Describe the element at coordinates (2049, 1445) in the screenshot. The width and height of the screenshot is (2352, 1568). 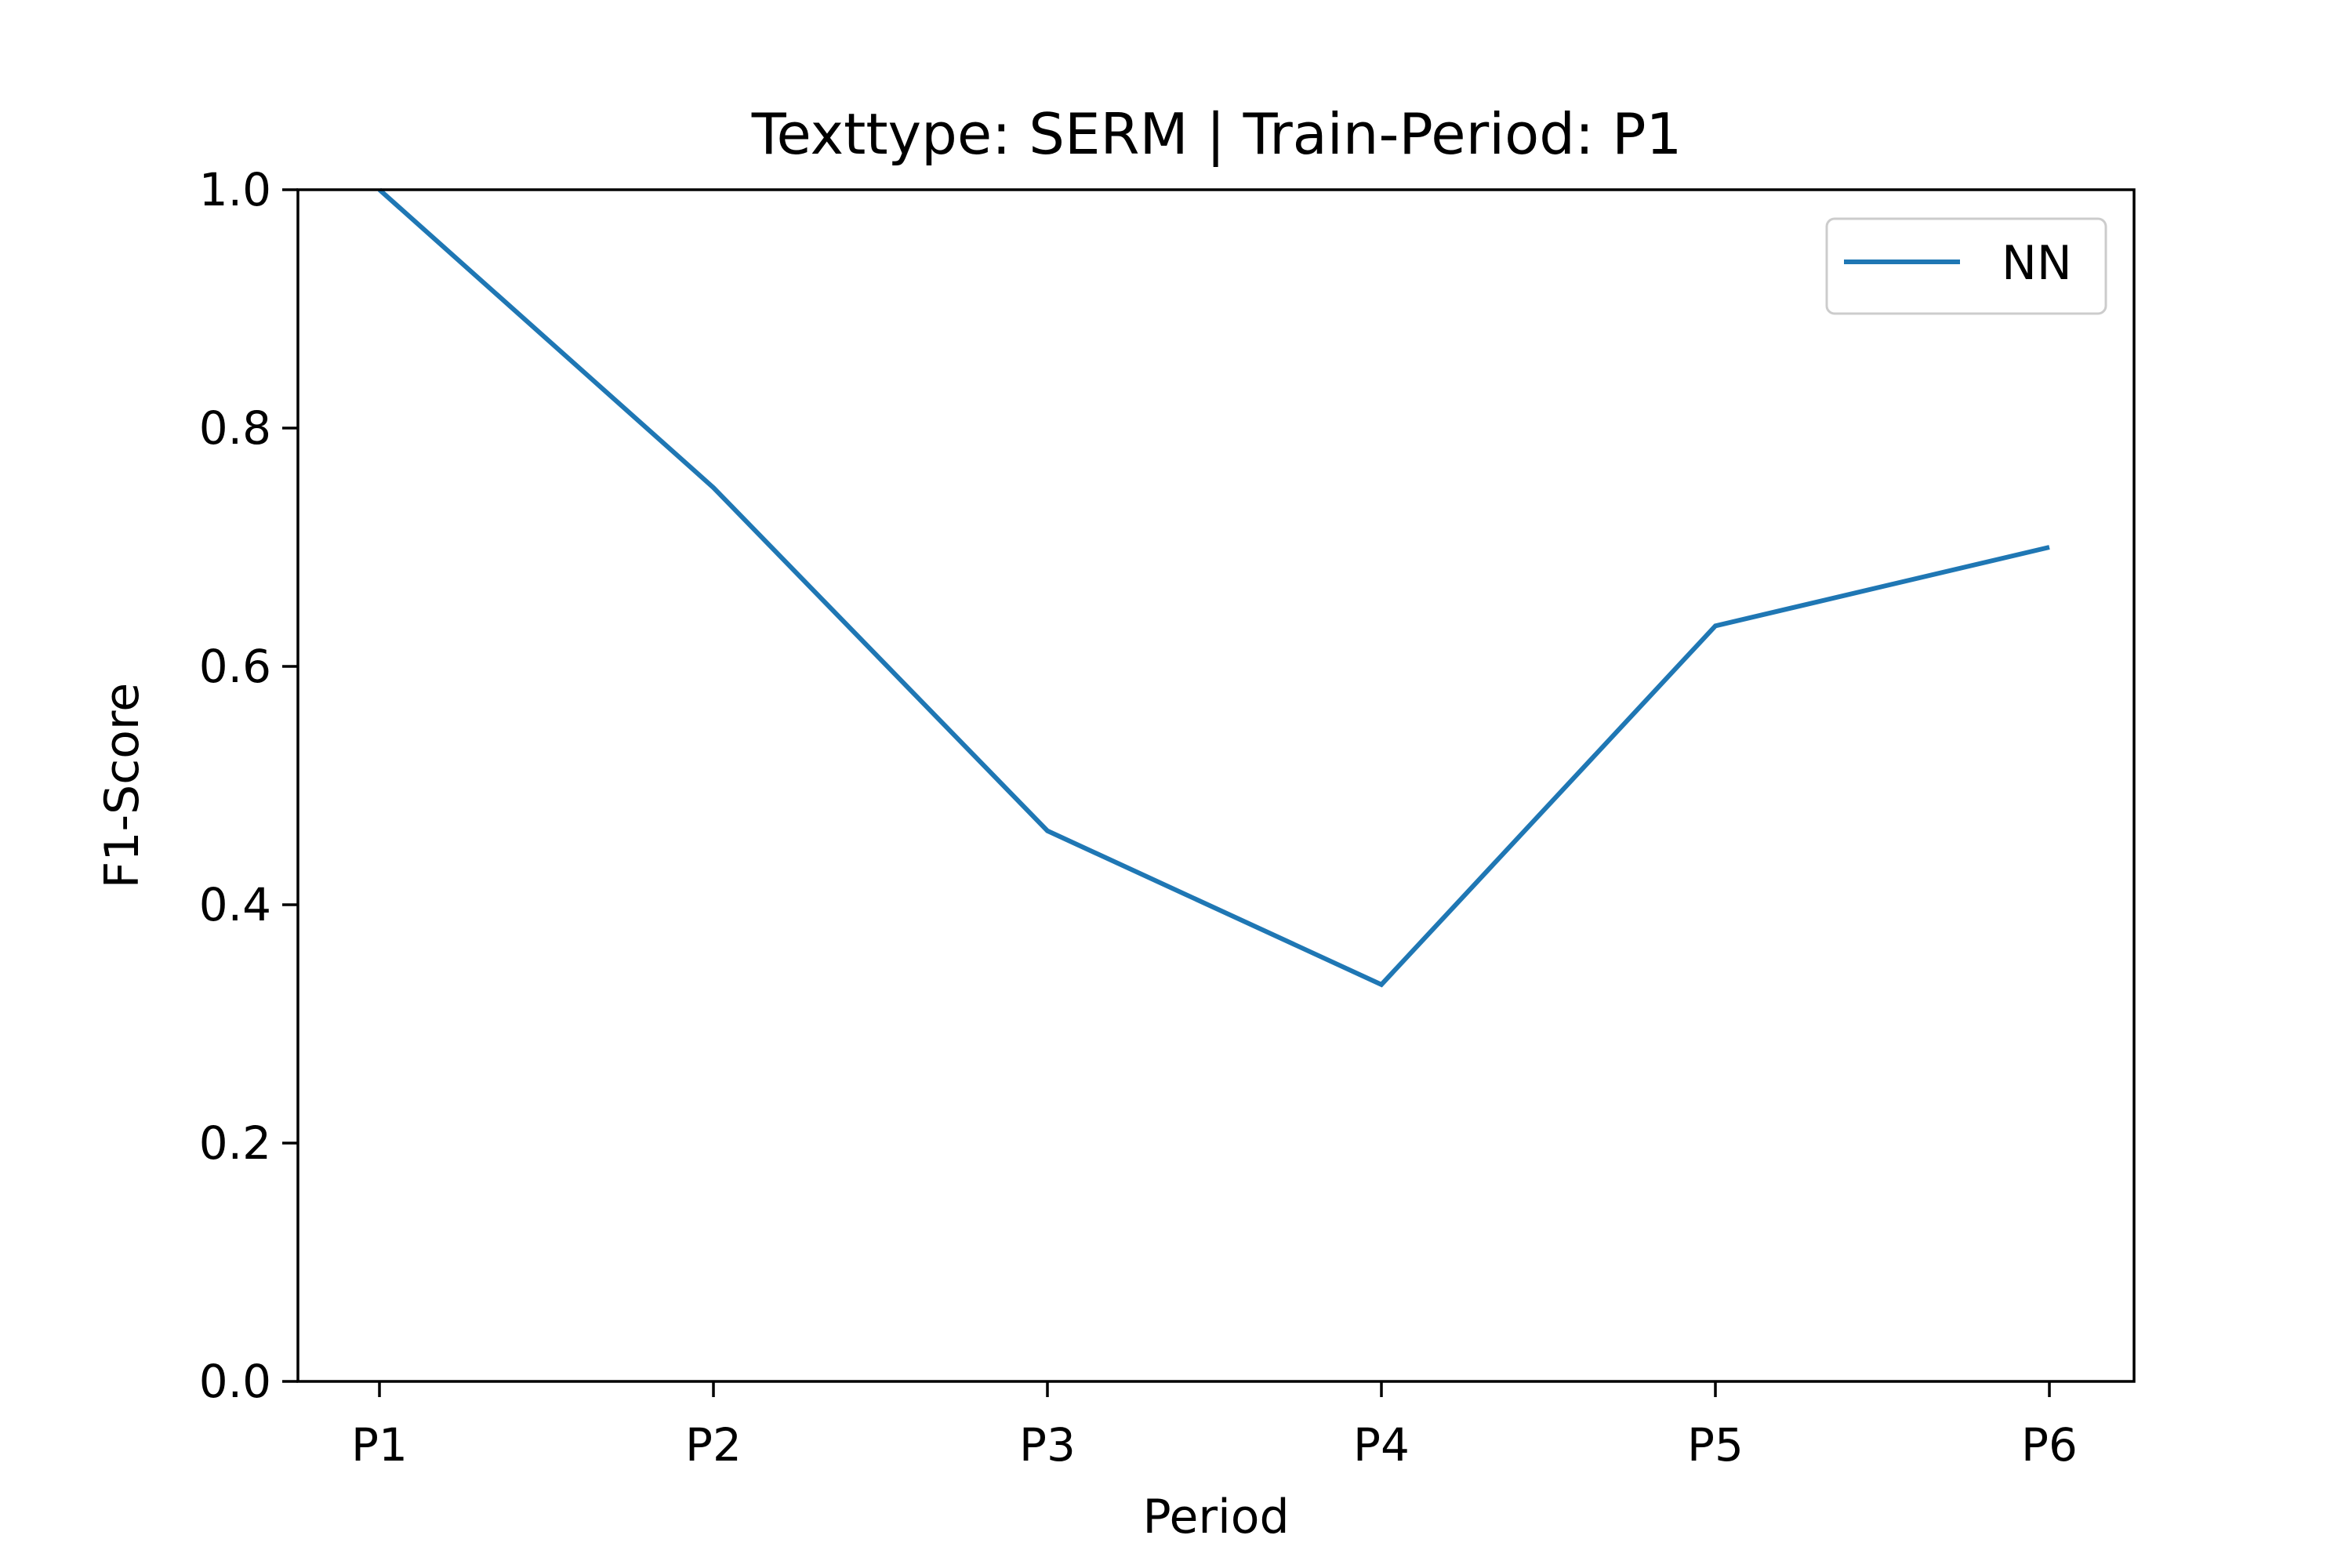
I see `x-tick-label: P6` at that location.